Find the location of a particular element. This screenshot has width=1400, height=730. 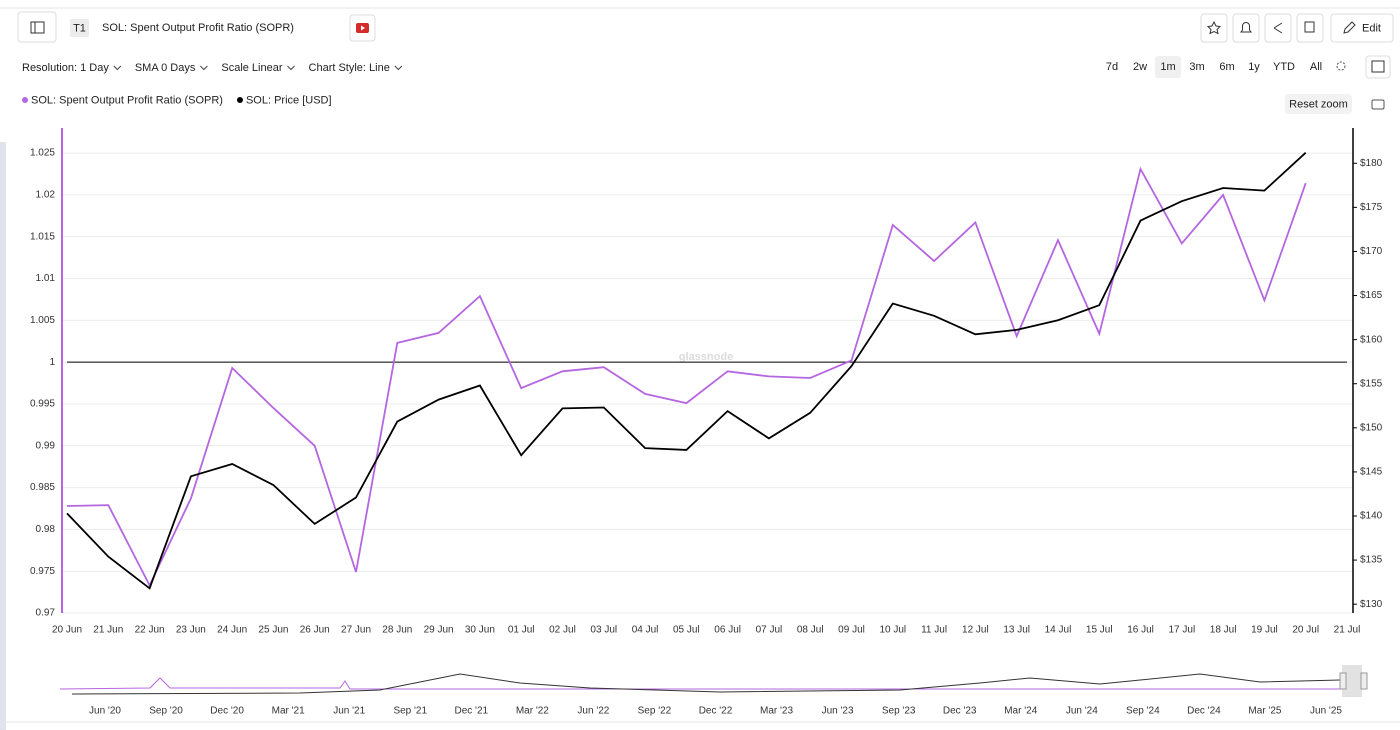

range-selected-bg is located at coordinates (1168, 67).